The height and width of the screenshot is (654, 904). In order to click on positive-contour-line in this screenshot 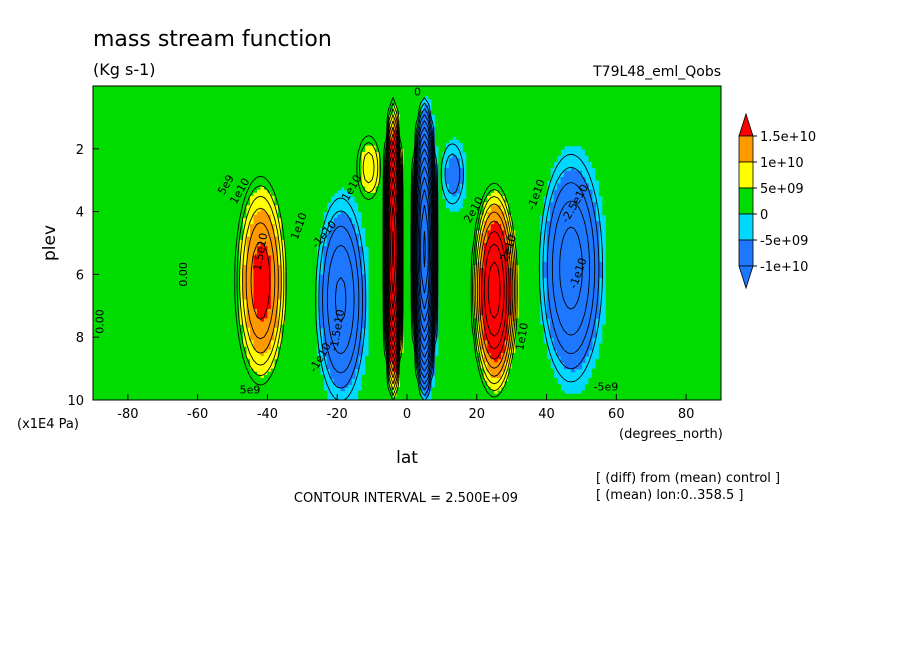, I will do `click(443, 249)`.